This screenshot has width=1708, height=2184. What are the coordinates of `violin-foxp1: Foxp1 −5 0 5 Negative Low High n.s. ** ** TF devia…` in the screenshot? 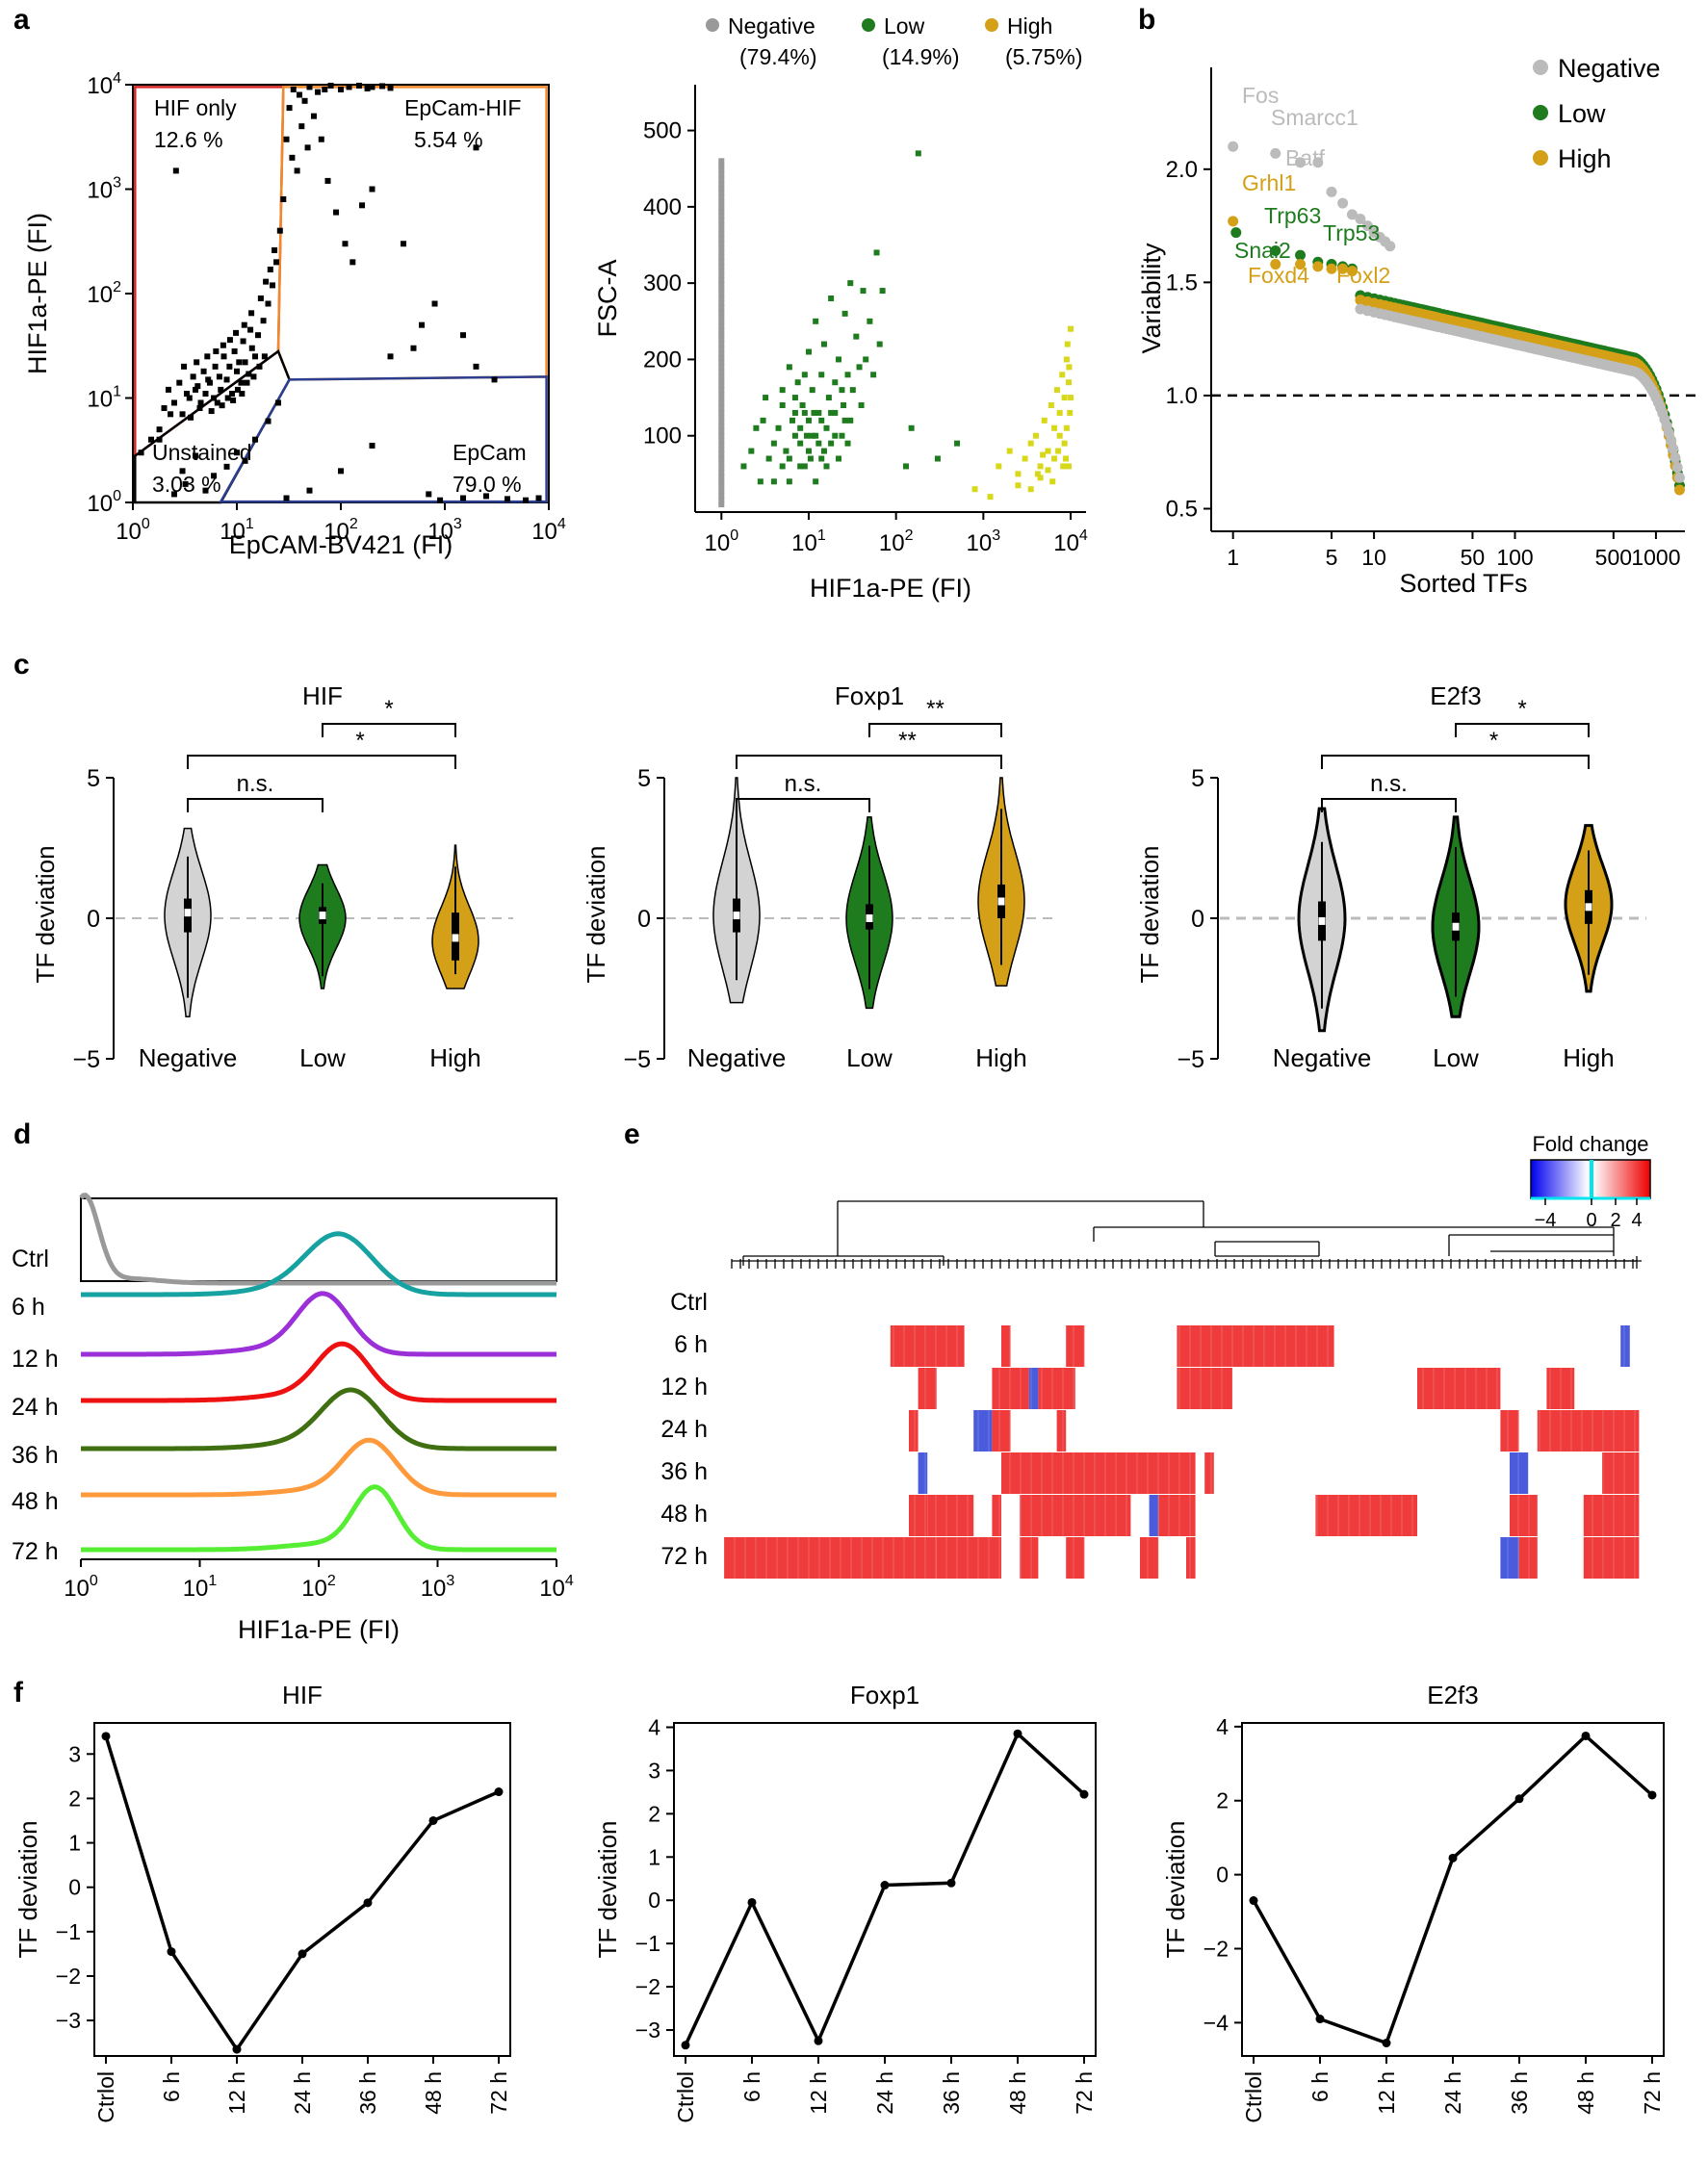 It's located at (820, 877).